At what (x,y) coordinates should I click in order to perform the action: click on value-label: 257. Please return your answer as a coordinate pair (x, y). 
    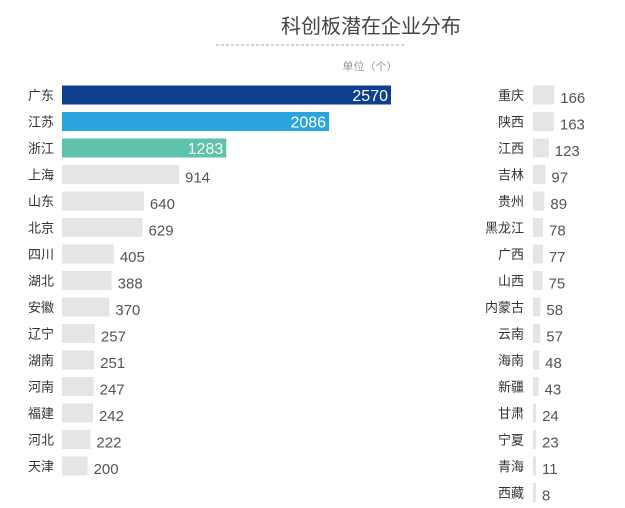
    Looking at the image, I should click on (113, 337).